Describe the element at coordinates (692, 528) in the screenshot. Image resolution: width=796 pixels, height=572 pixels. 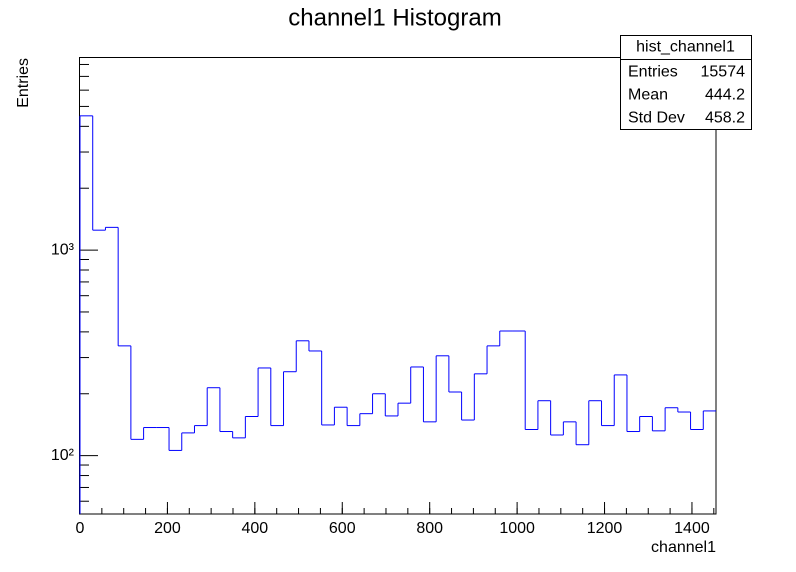
I see `x-tick-label: 1400` at that location.